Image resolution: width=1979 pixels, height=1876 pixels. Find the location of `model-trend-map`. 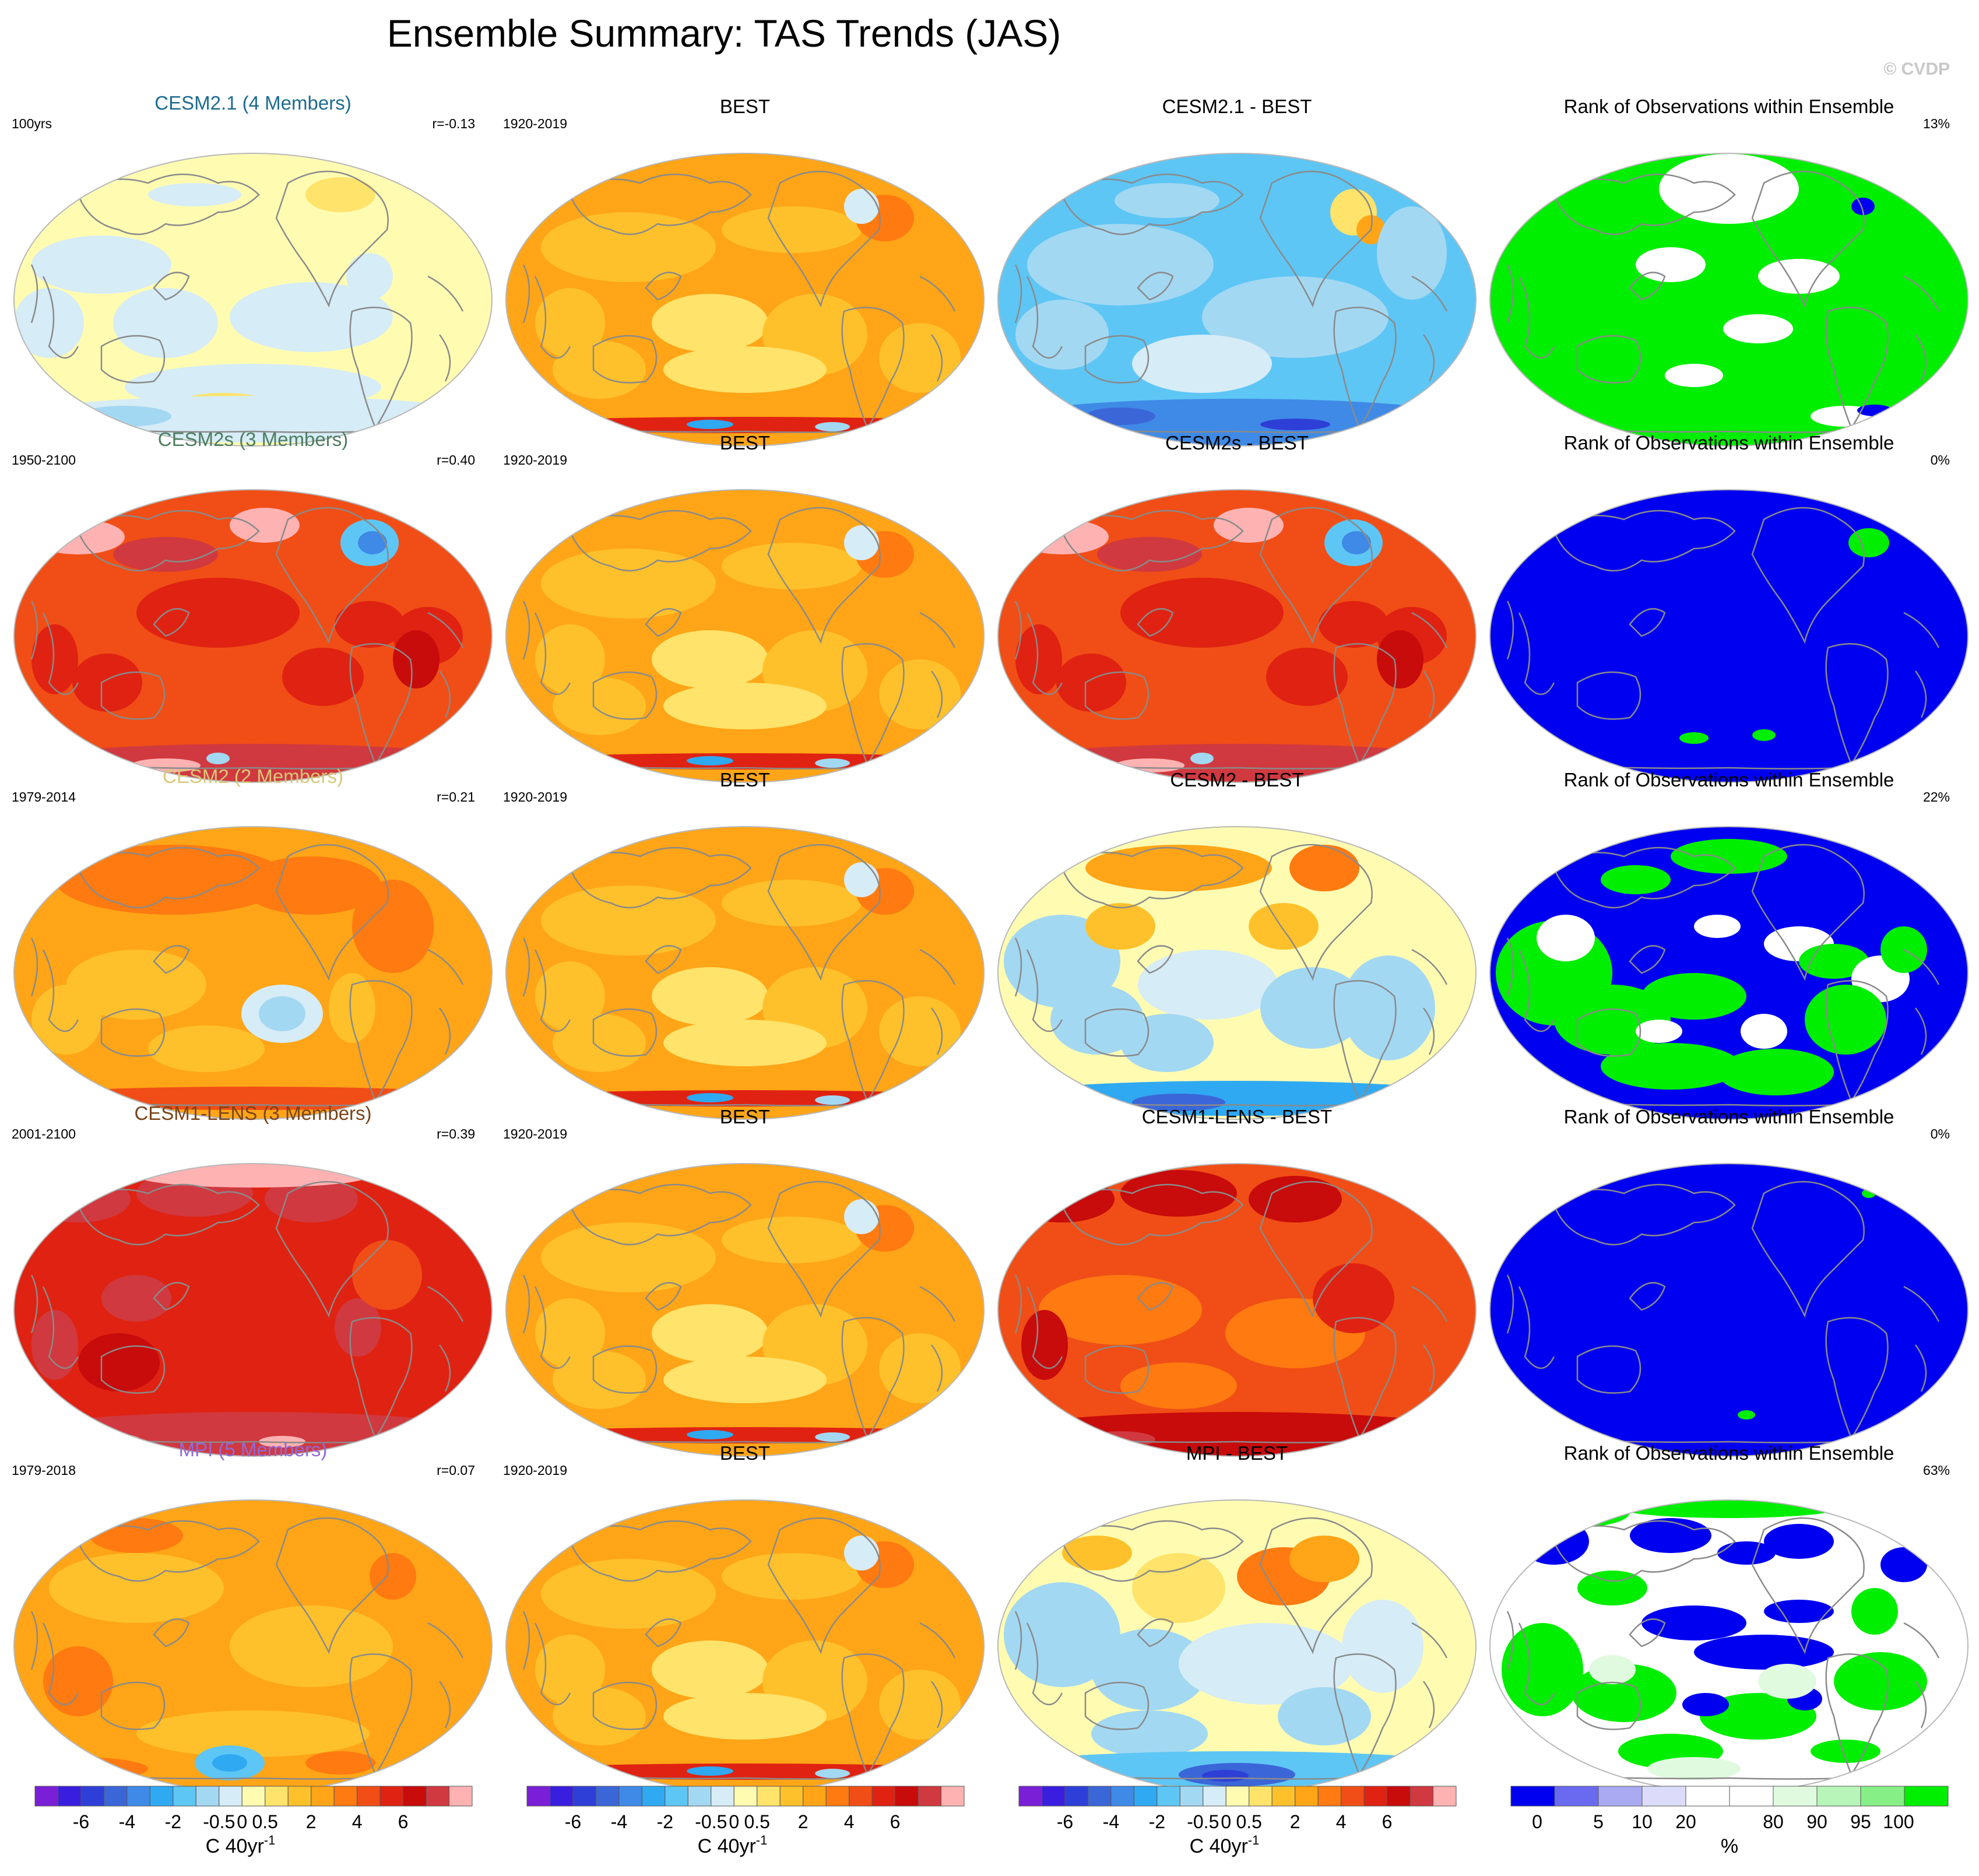

model-trend-map is located at coordinates (253, 1646).